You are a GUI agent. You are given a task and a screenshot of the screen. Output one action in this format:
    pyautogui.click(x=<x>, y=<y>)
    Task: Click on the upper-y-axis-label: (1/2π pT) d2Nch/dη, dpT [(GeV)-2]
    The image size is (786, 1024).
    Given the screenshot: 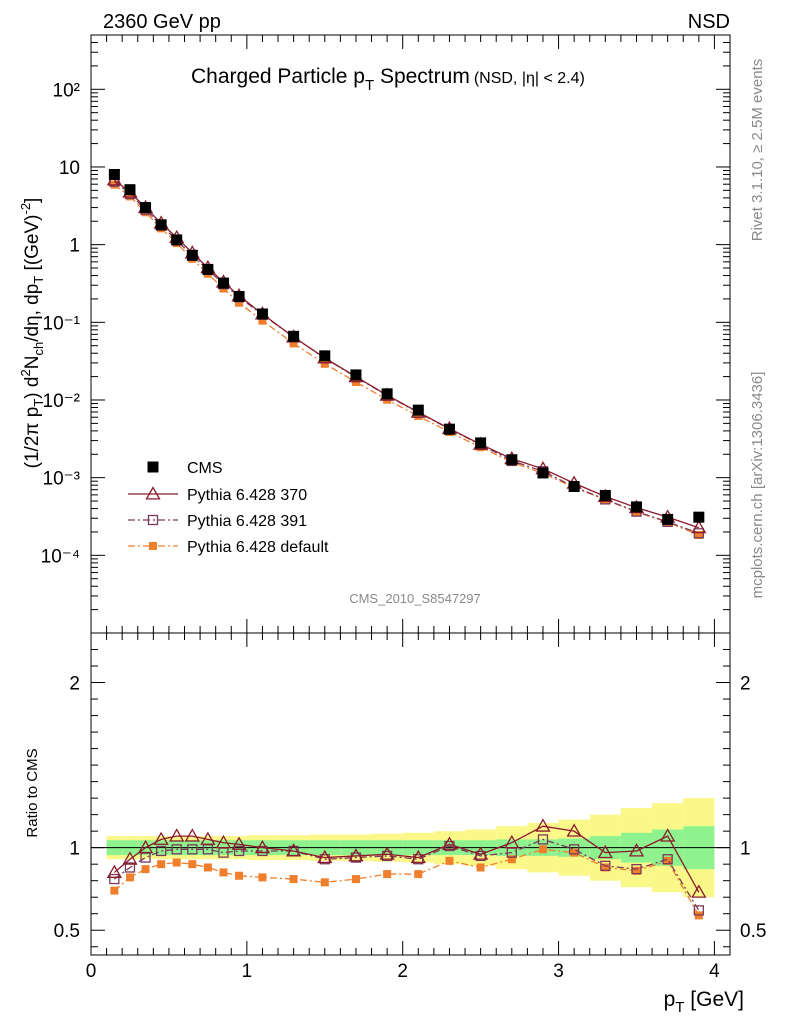 What is the action you would take?
    pyautogui.click(x=32, y=333)
    